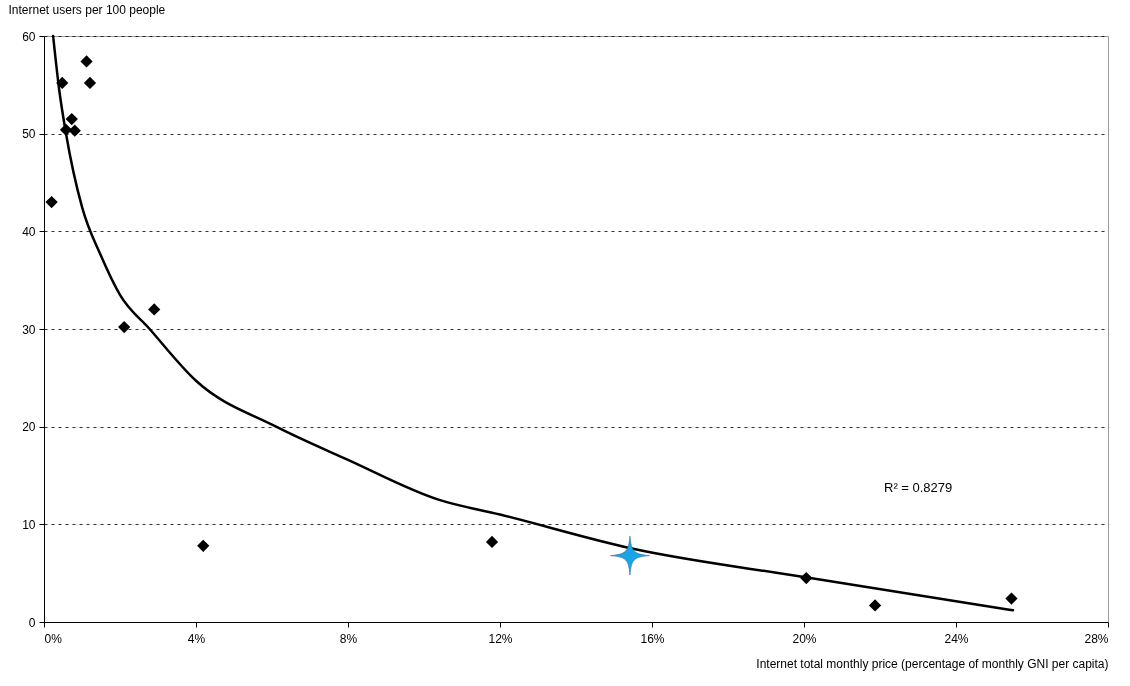  Describe the element at coordinates (29, 524) in the screenshot. I see `y-tick-label: 10` at that location.